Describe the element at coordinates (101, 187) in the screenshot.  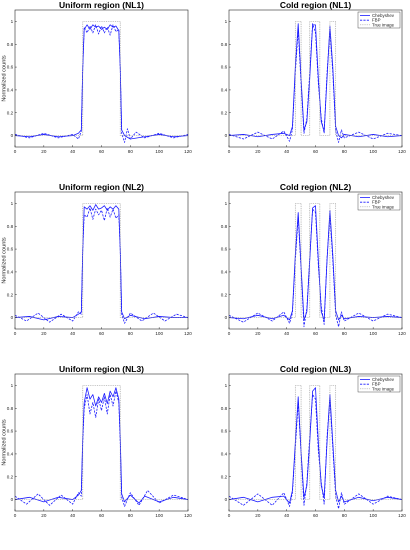
I see `chart-title: Uniform region (NL2)` at that location.